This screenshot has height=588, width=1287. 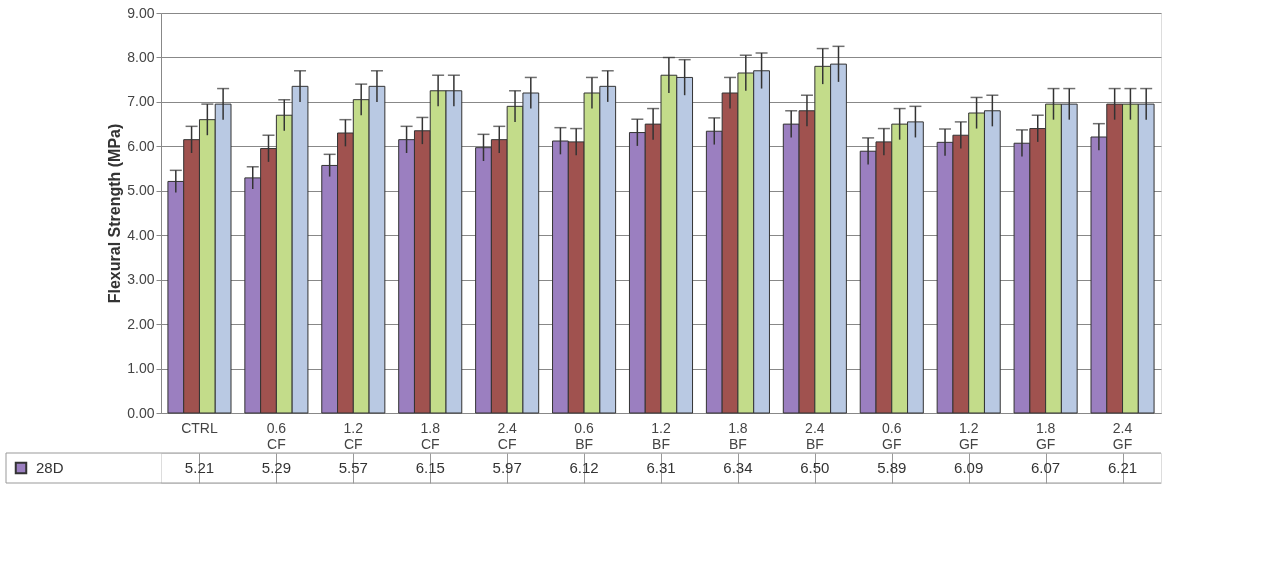 I want to click on data-label: 6.50, so click(x=815, y=467).